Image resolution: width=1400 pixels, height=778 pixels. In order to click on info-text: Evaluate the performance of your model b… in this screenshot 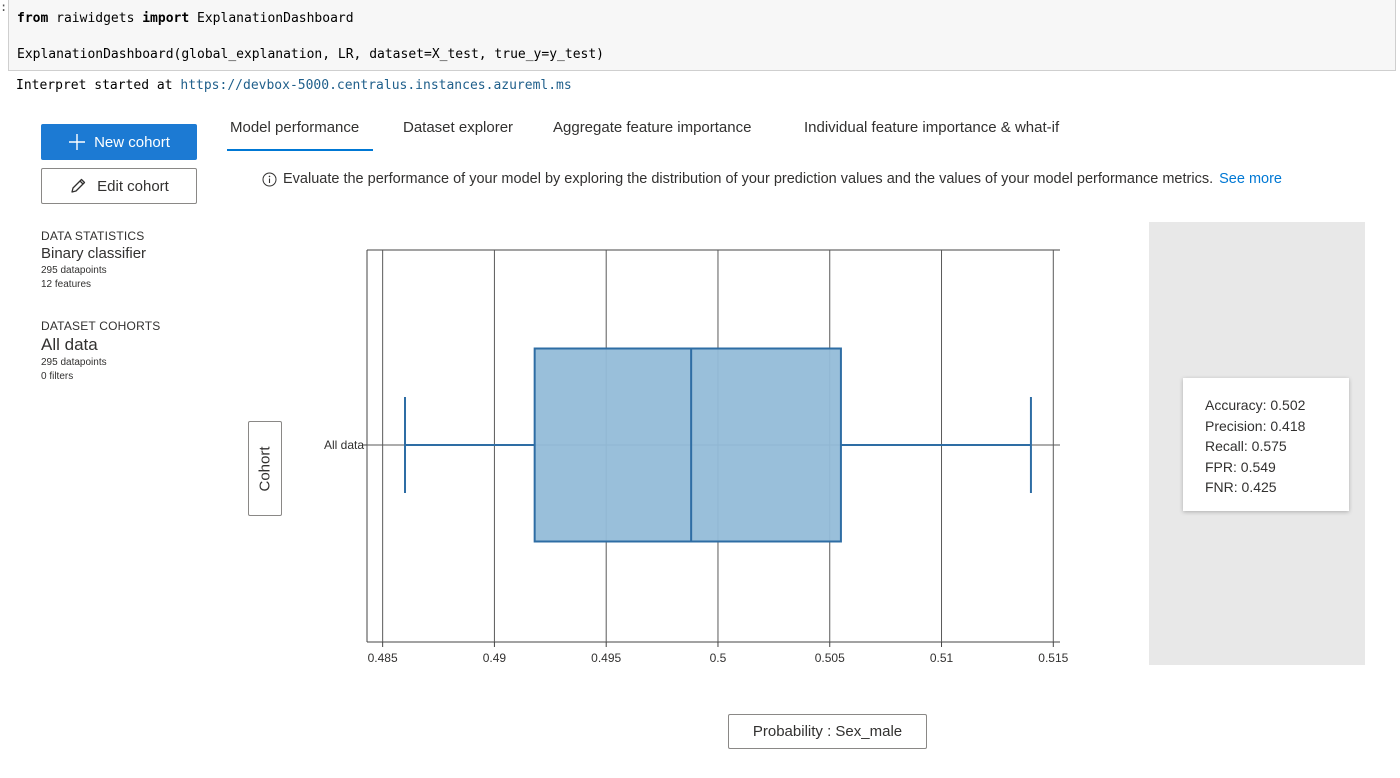, I will do `click(748, 179)`.